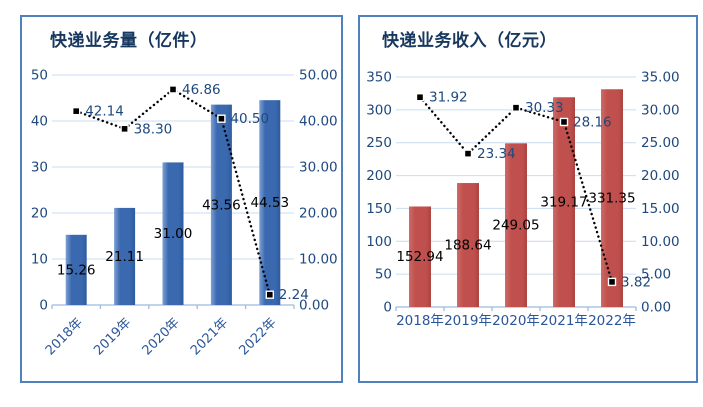  Describe the element at coordinates (379, 176) in the screenshot. I see `left-axis-tick-label: 200` at that location.